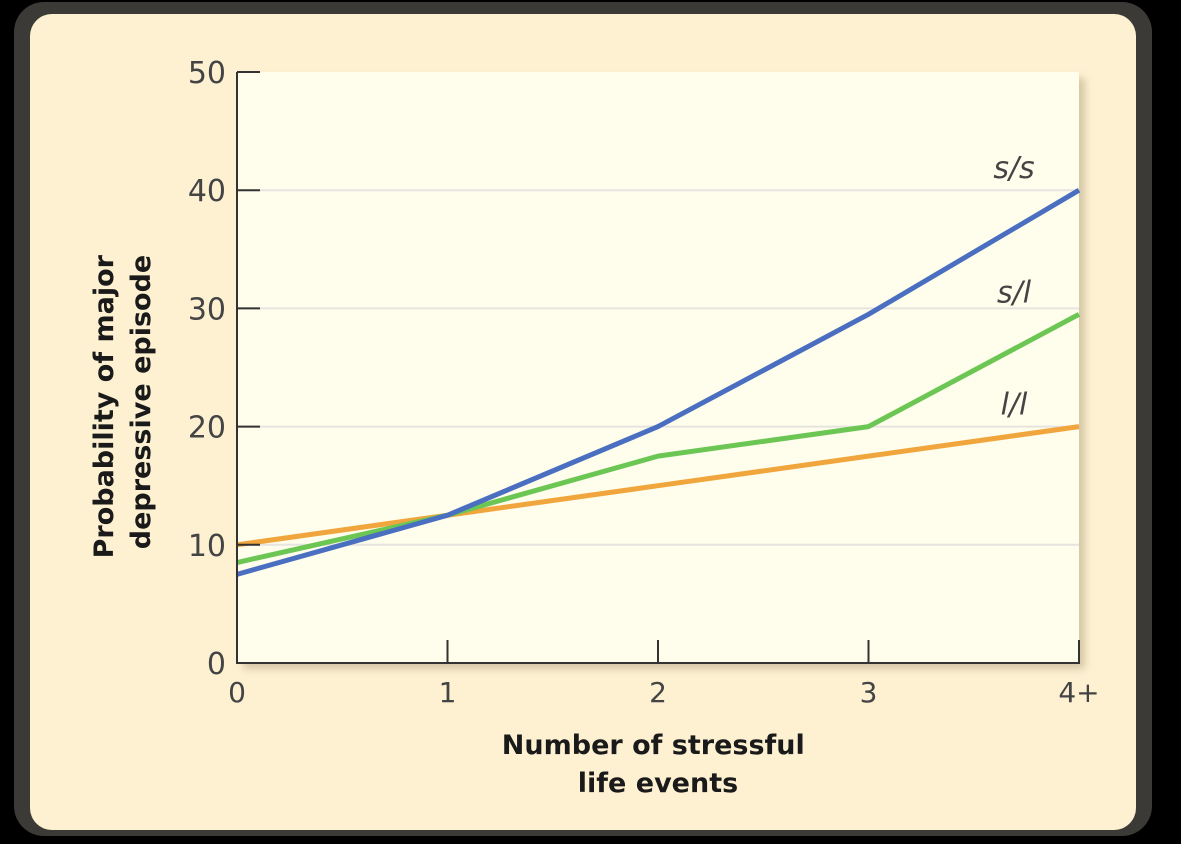  I want to click on y-axis-title: Probability of major depressive episode, so click(123, 402).